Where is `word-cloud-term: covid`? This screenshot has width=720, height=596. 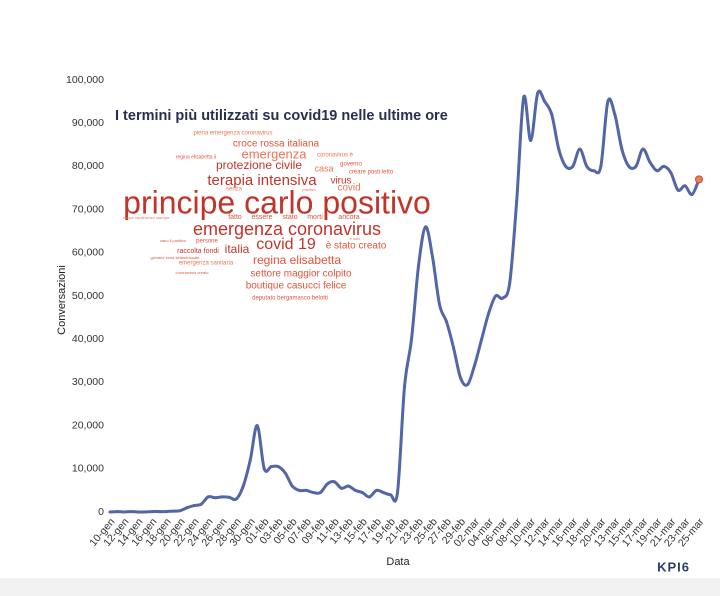 word-cloud-term: covid is located at coordinates (348, 188).